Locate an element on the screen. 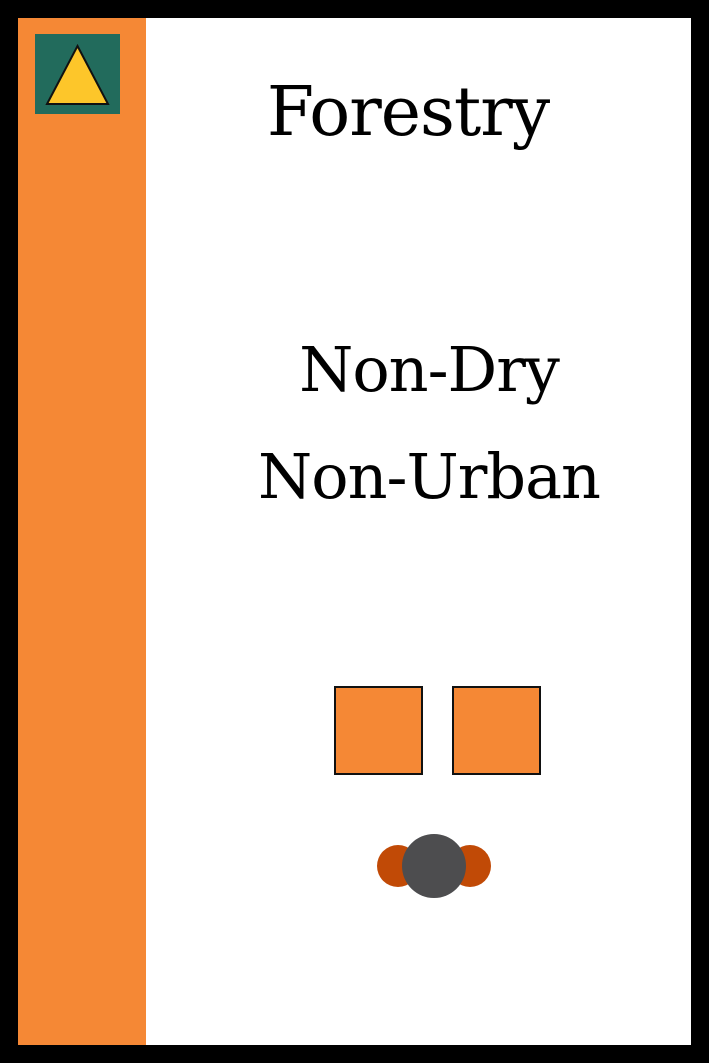  token-cluster-icon is located at coordinates (434, 866).